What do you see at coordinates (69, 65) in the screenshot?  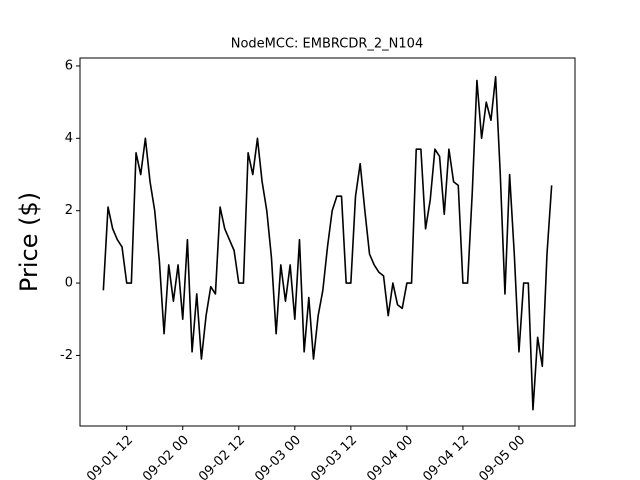 I see `y-tick-label: 6` at bounding box center [69, 65].